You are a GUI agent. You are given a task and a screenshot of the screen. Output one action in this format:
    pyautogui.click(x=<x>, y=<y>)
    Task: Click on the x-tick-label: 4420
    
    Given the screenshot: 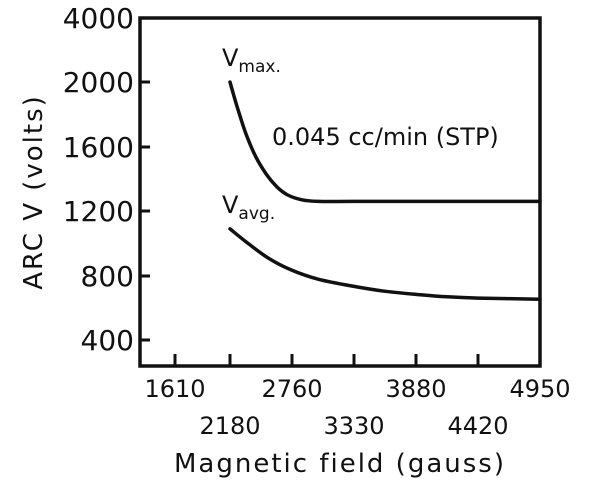 What is the action you would take?
    pyautogui.click(x=477, y=426)
    